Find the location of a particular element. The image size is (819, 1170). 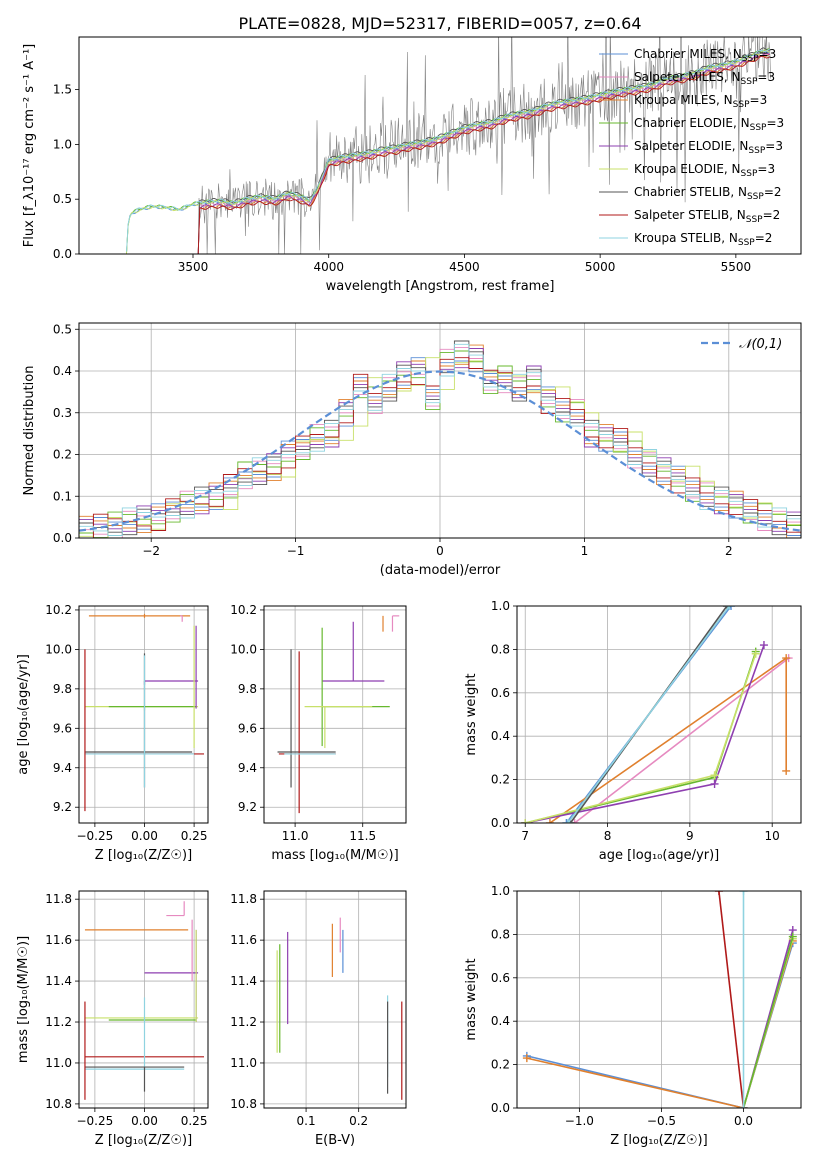

model-spectrum-salpeter_stelib is located at coordinates (448, 154).